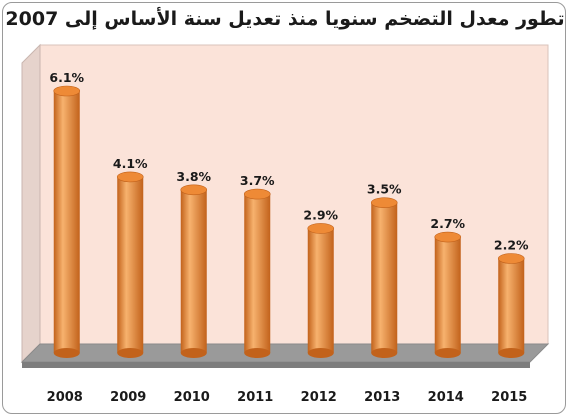  What do you see at coordinates (320, 214) in the screenshot?
I see `value-label-2012: 2.9%` at bounding box center [320, 214].